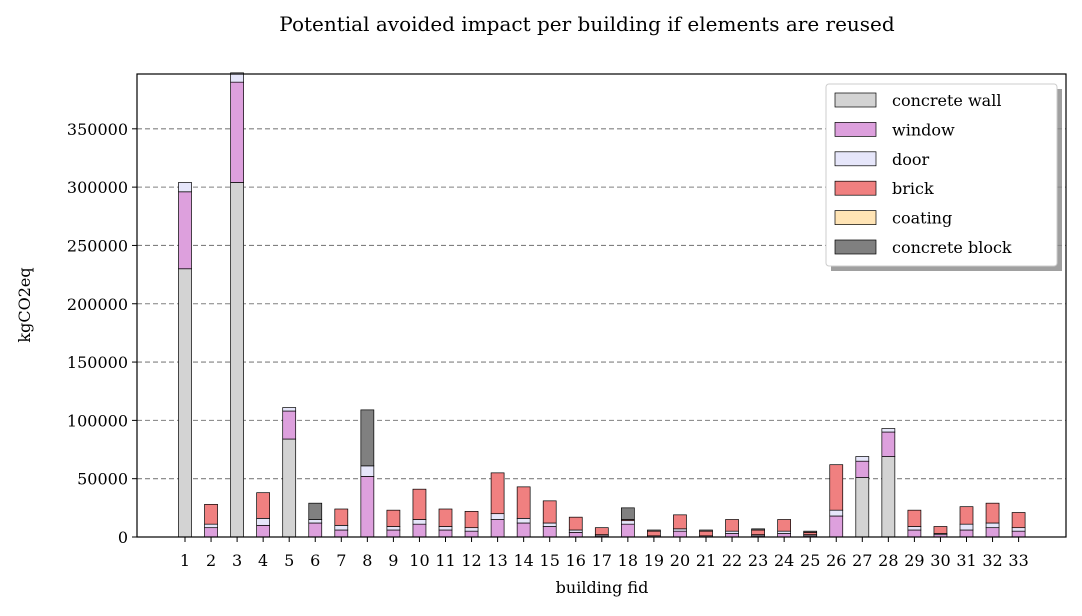 Image resolution: width=1082 pixels, height=616 pixels. I want to click on x-tick-label: 5, so click(289, 560).